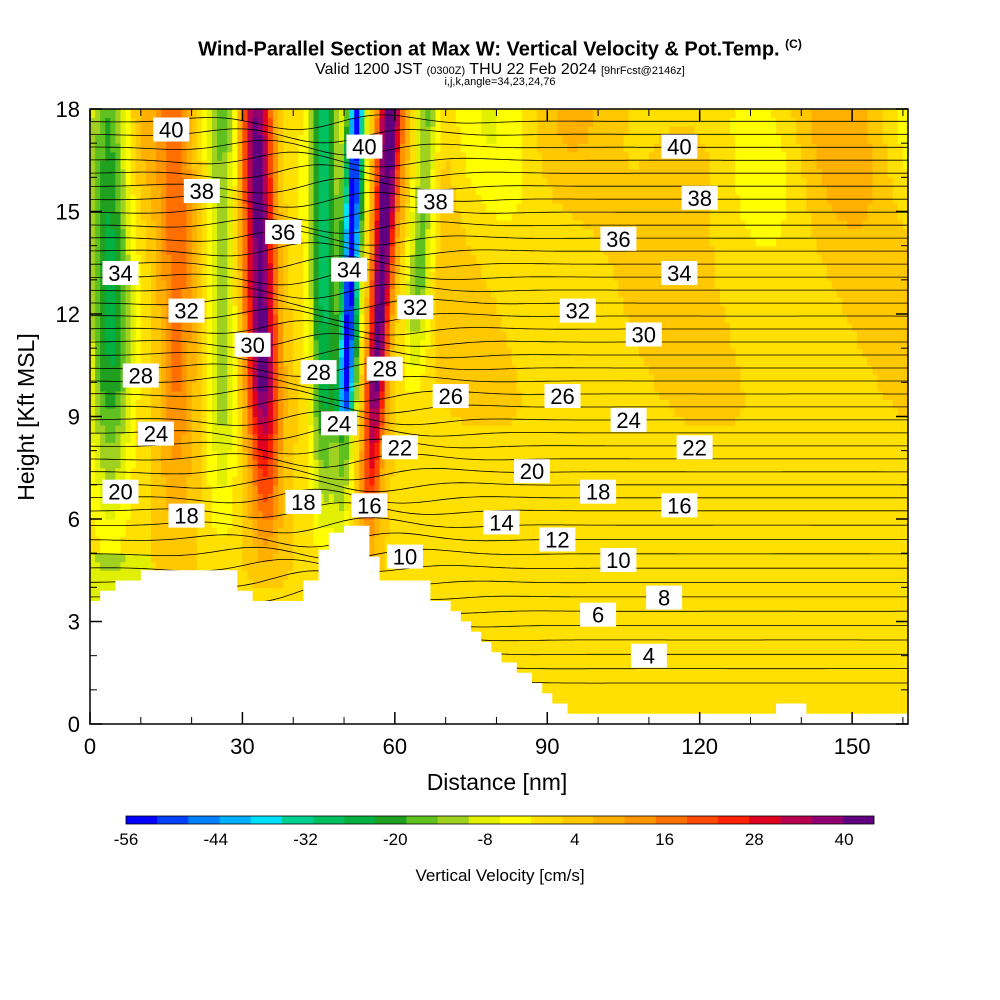  What do you see at coordinates (499, 875) in the screenshot?
I see `colorbar-label: Vertical Velocity [cm/s]` at bounding box center [499, 875].